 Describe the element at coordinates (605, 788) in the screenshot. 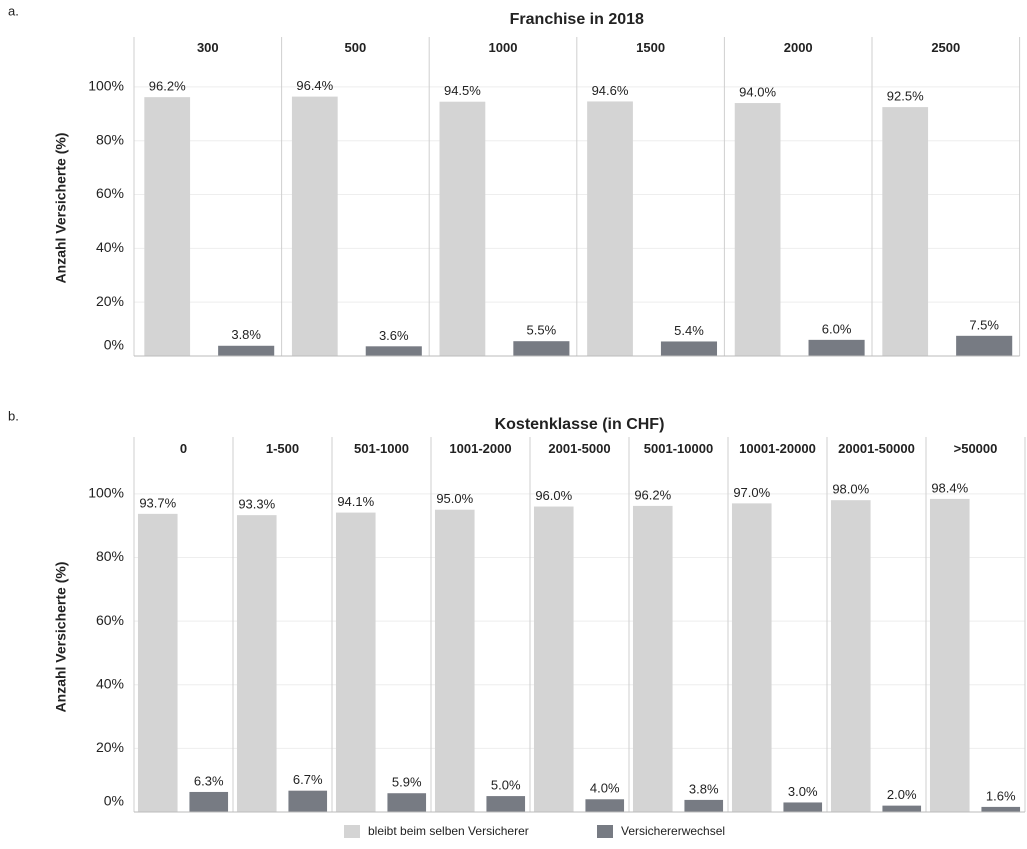

I see `value-label: 4.0%` at that location.